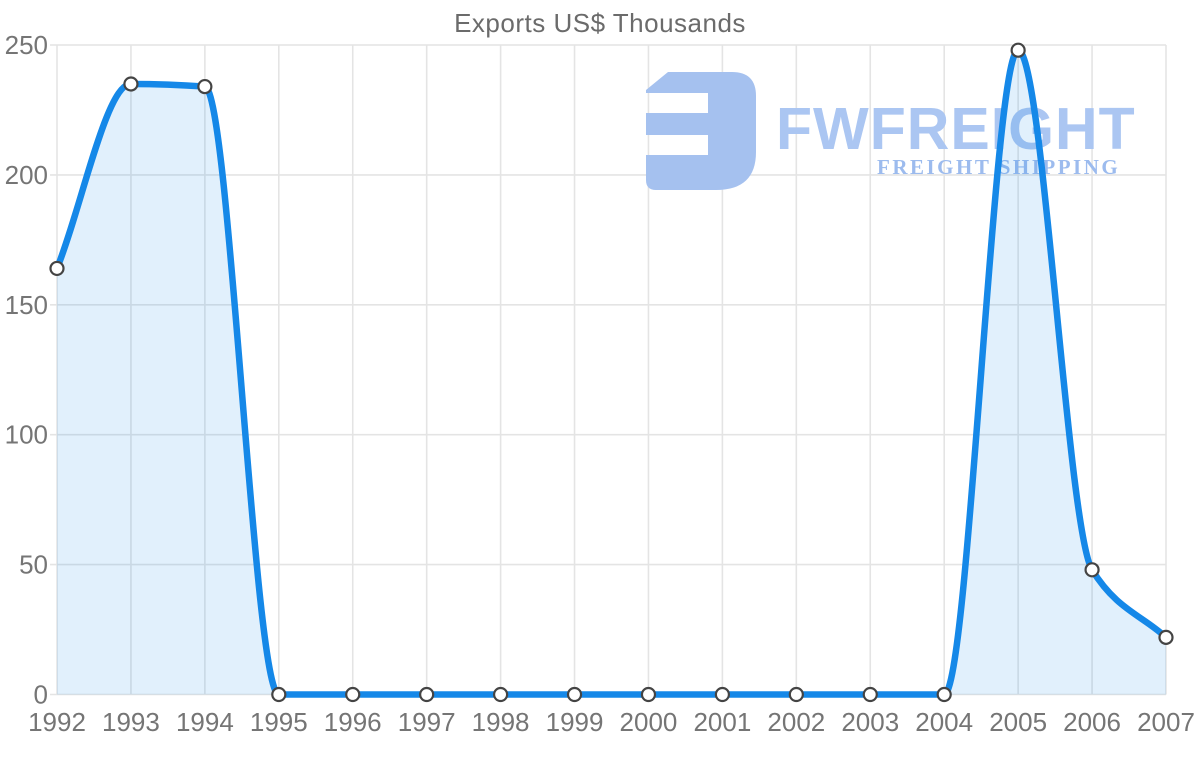  I want to click on data-point-1997, so click(427, 694).